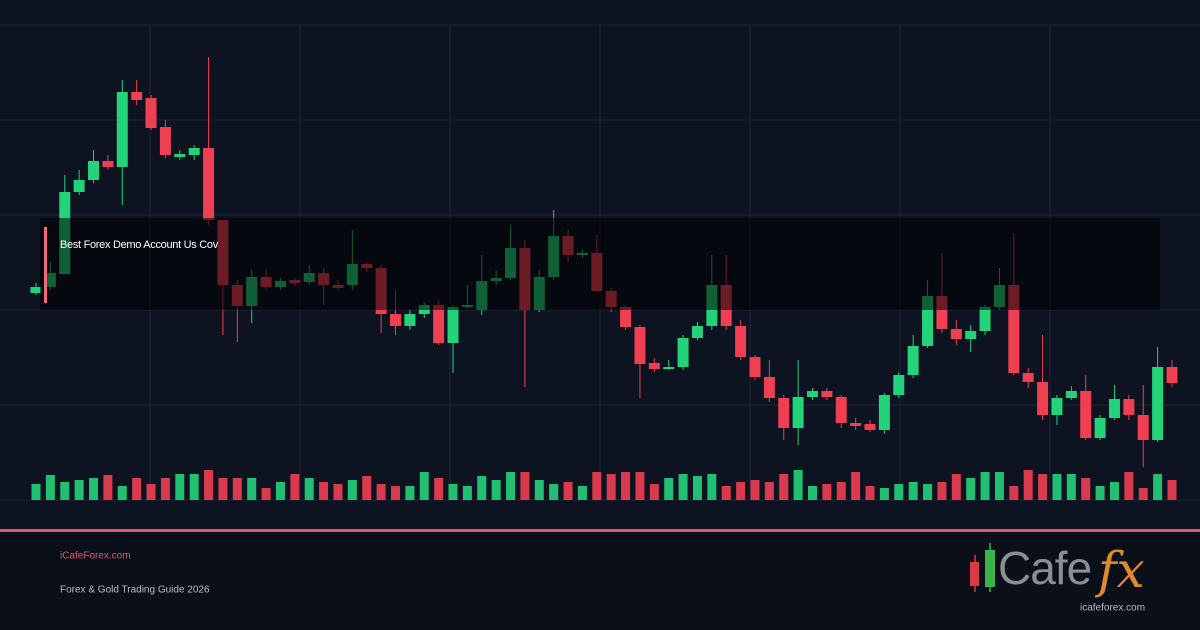 This screenshot has height=630, width=1200. Describe the element at coordinates (135, 590) in the screenshot. I see `footer-tagline: Forex & Gold Trading Guide 2026` at that location.